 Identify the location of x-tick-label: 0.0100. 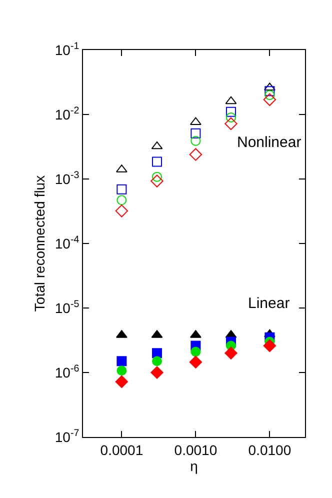
(270, 450).